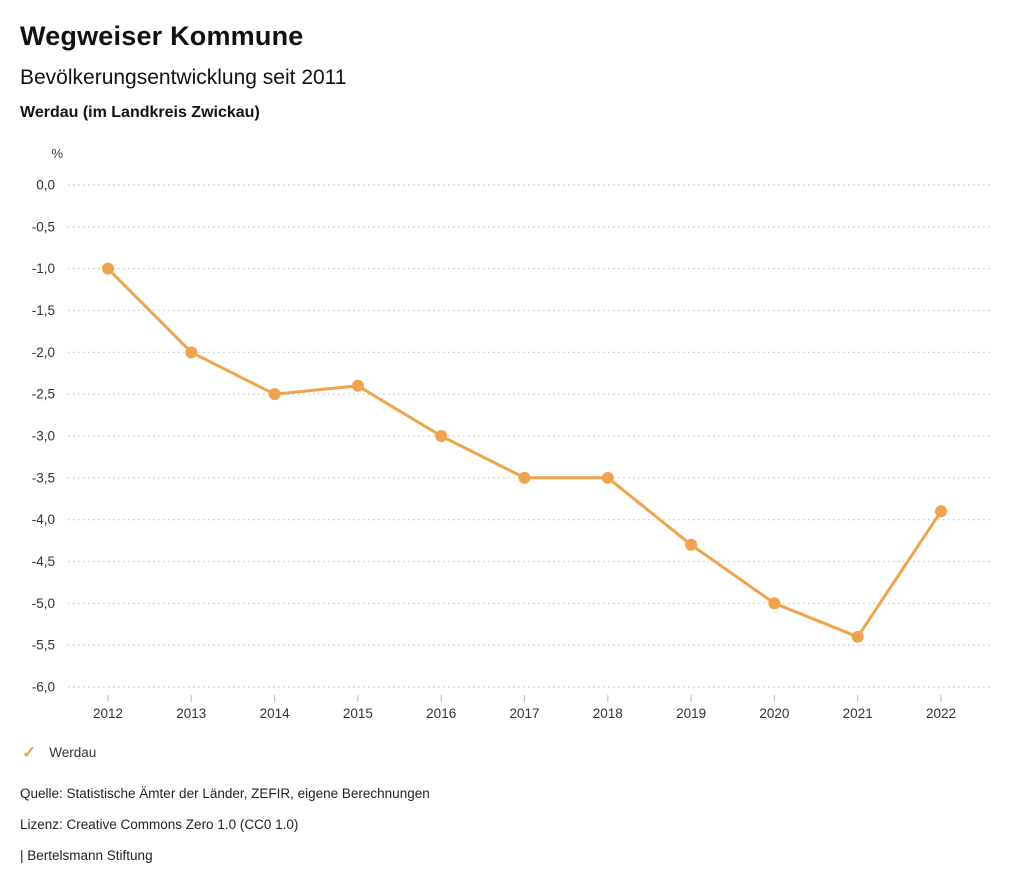  What do you see at coordinates (858, 713) in the screenshot?
I see `x-tick-label: 2021` at bounding box center [858, 713].